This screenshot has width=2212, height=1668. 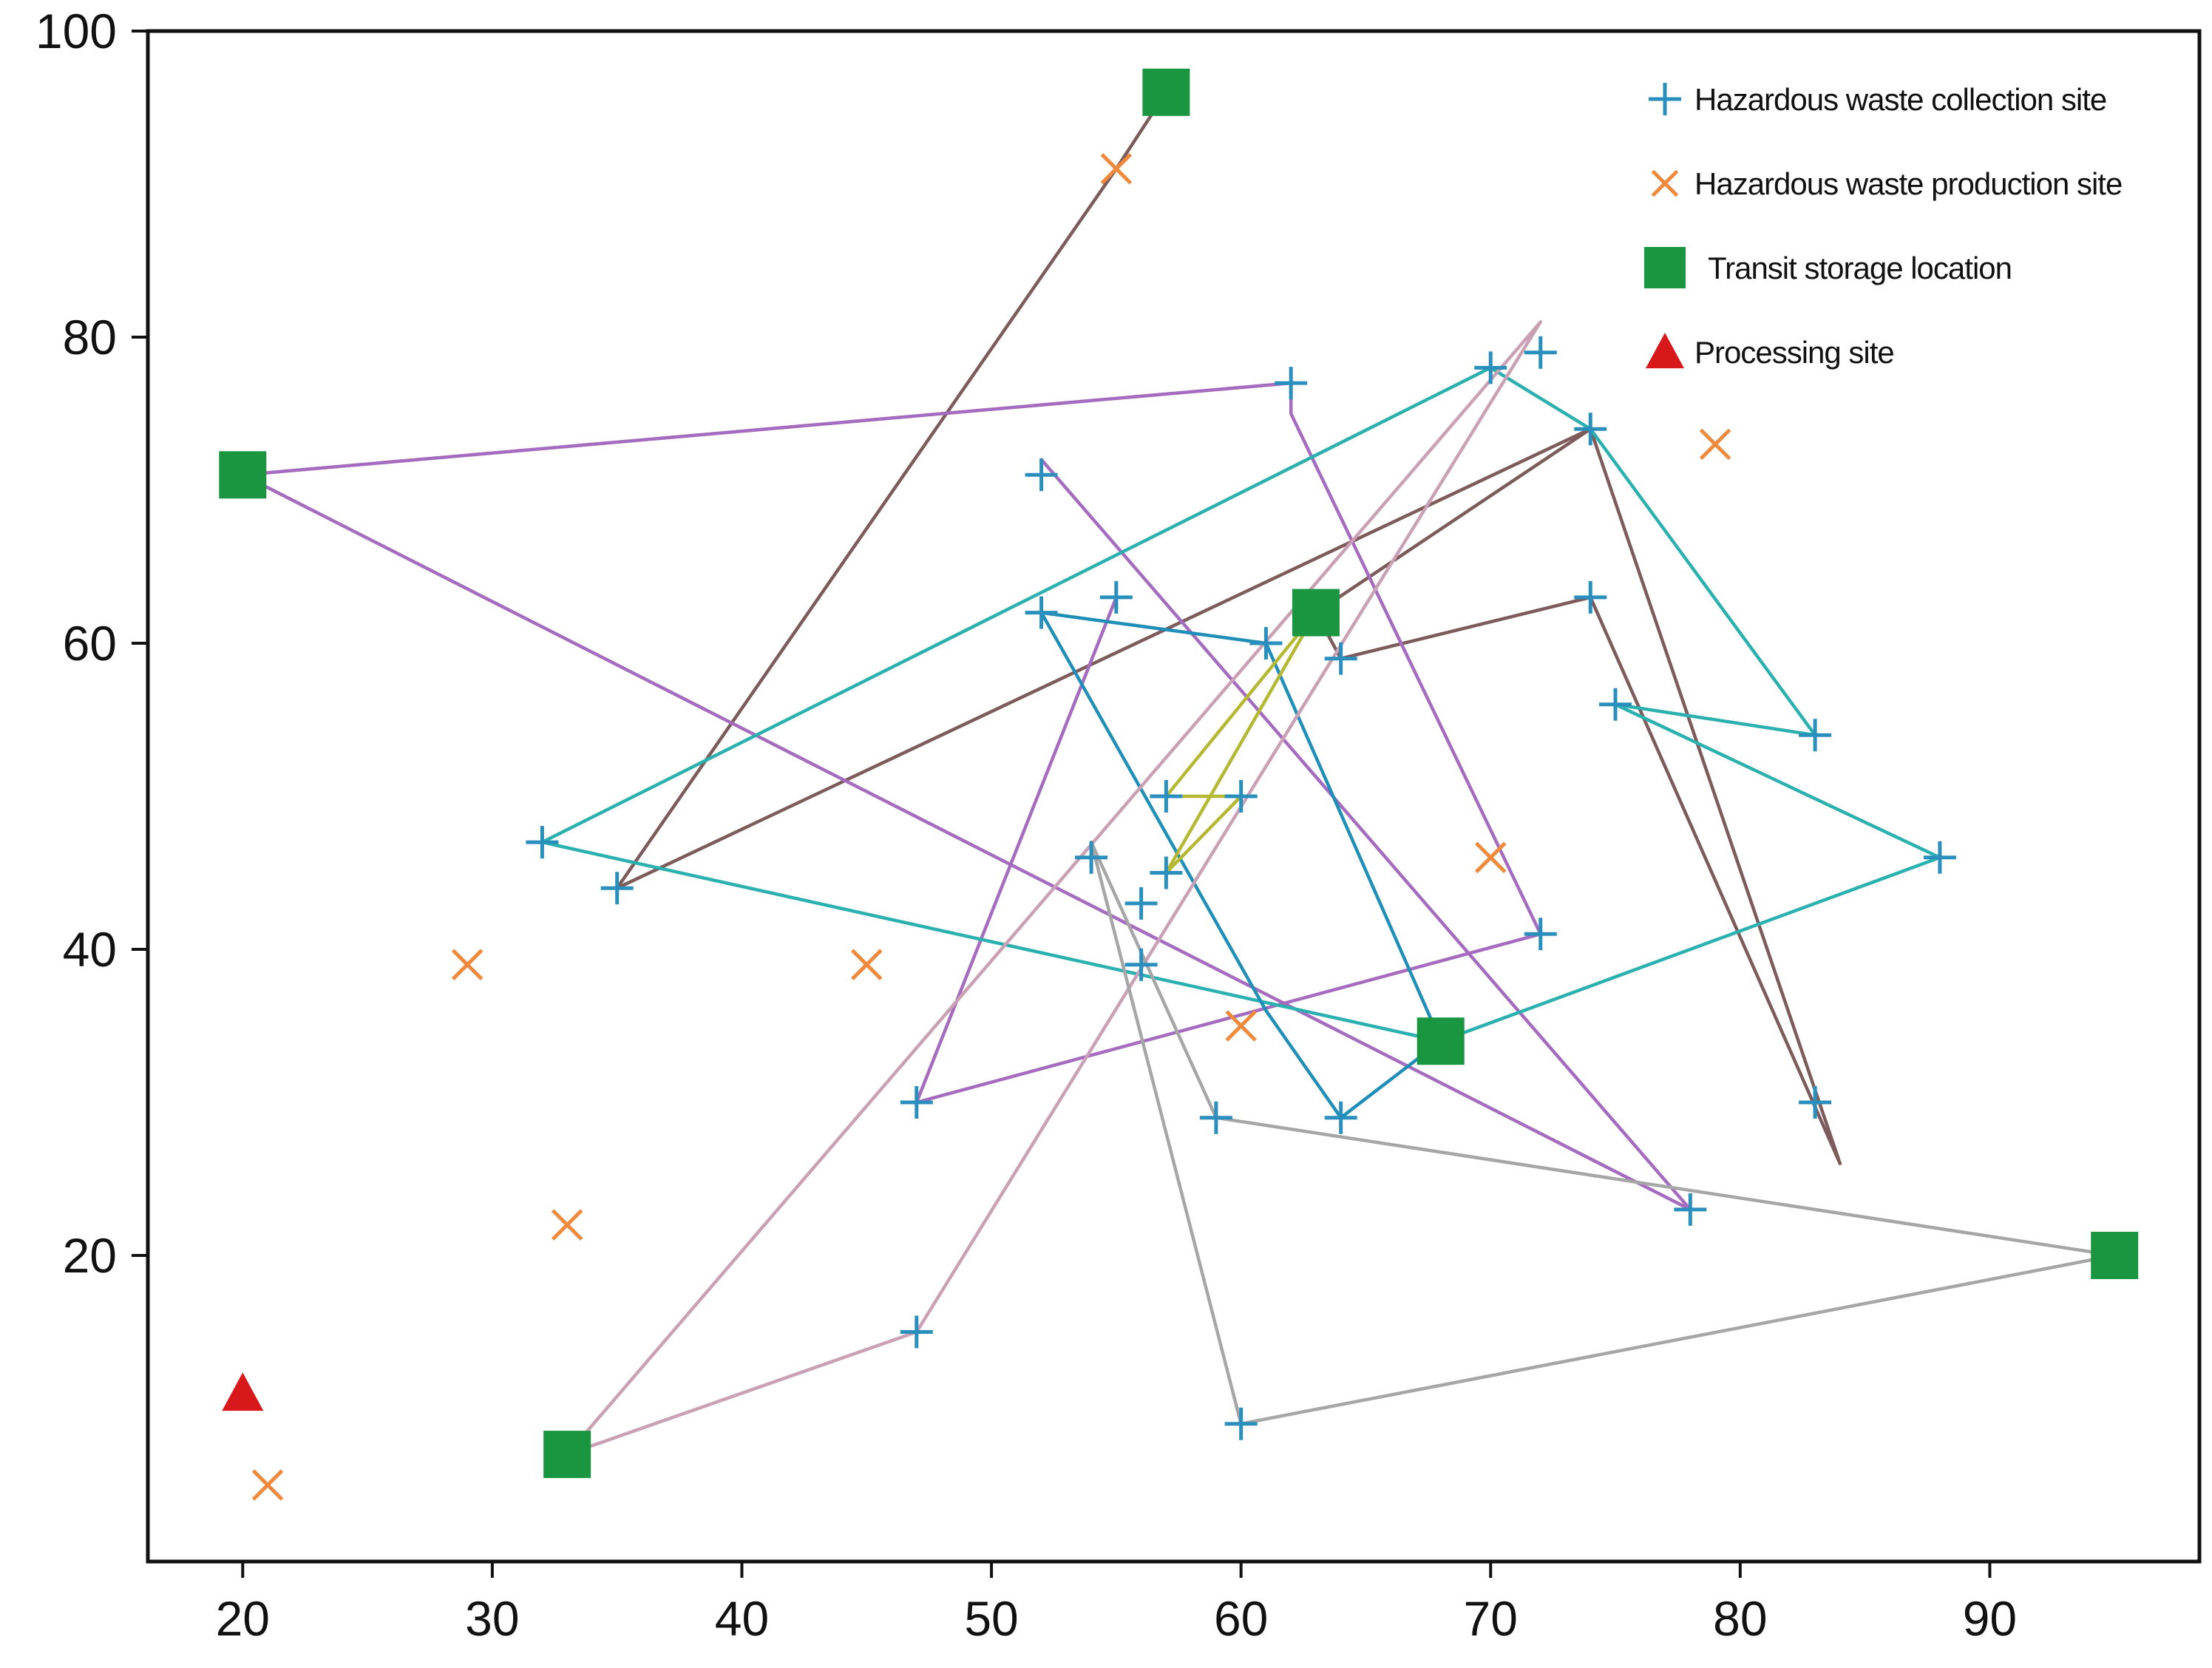 I want to click on legend-item-storage: Transit storage location, so click(x=1828, y=267).